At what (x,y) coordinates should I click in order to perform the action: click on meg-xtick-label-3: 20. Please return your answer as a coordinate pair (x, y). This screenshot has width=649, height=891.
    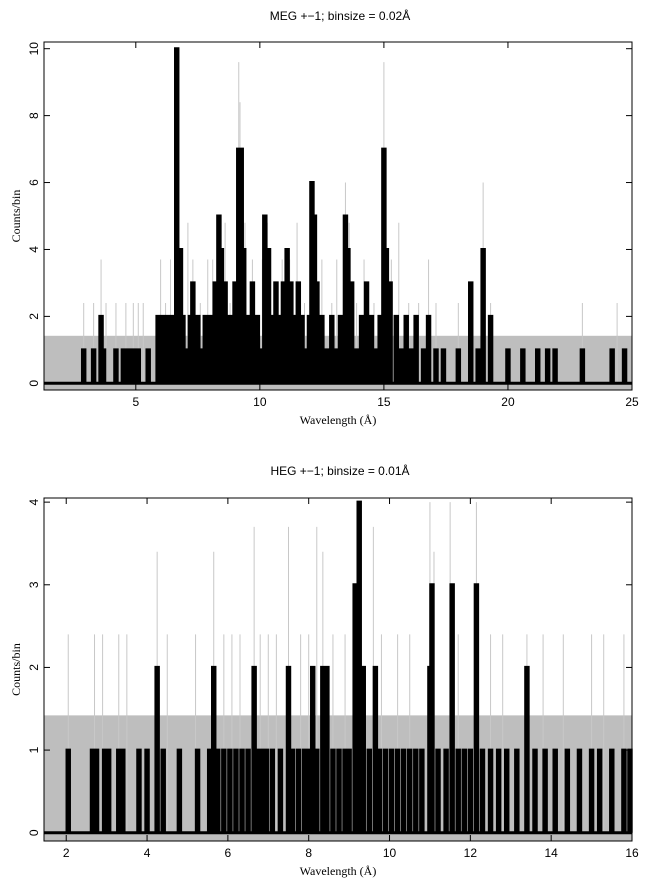
    Looking at the image, I should click on (508, 402).